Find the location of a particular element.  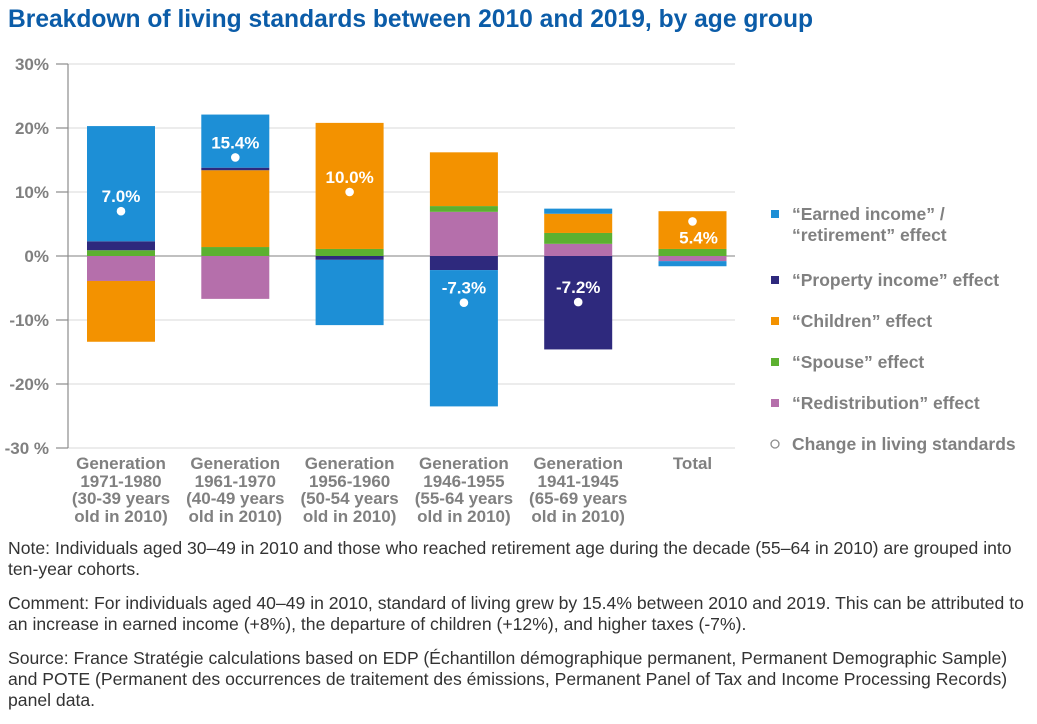

y-tick-label: -20% is located at coordinates (29, 384).